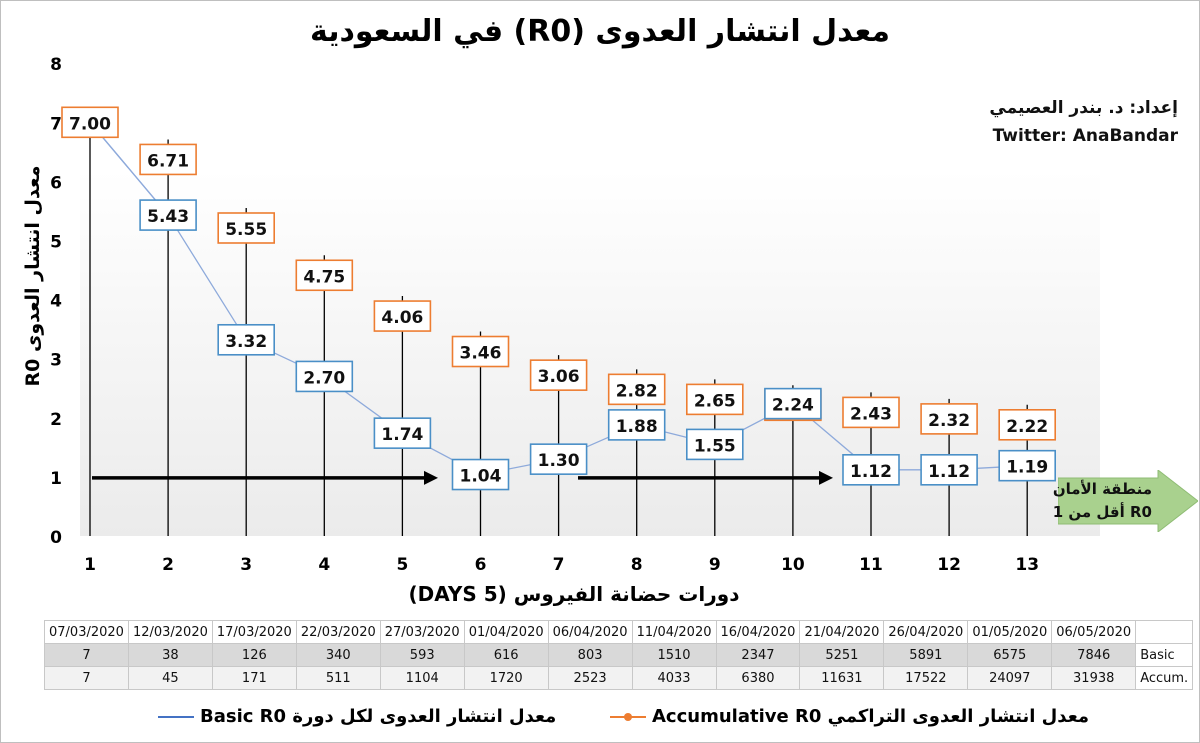 The height and width of the screenshot is (743, 1200). What do you see at coordinates (559, 565) in the screenshot?
I see `x-tick-label: 7` at bounding box center [559, 565].